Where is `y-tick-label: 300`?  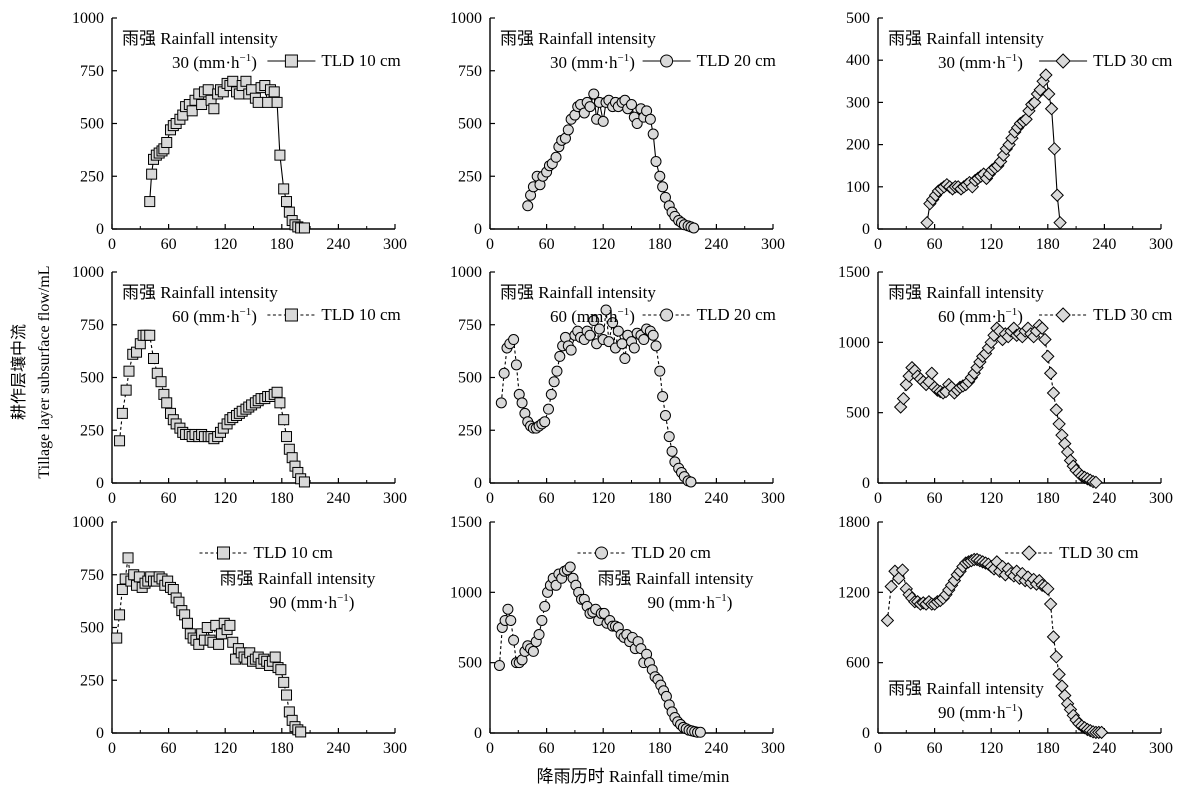
y-tick-label: 300 is located at coordinates (858, 102).